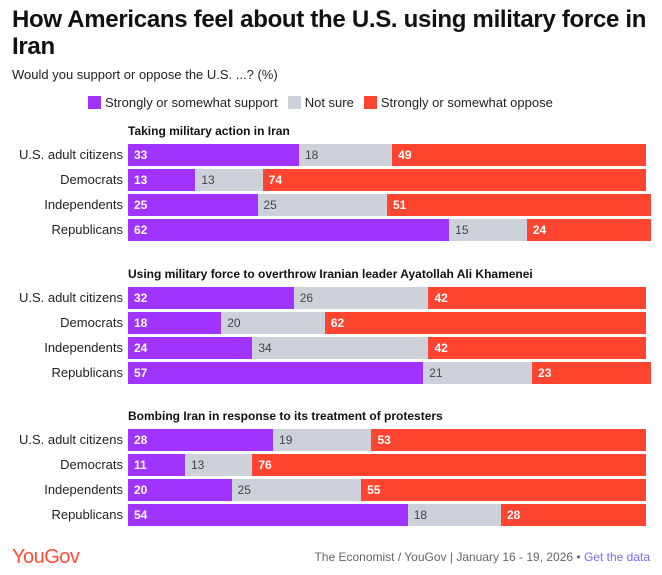  I want to click on not-sure-swatch, so click(294, 102).